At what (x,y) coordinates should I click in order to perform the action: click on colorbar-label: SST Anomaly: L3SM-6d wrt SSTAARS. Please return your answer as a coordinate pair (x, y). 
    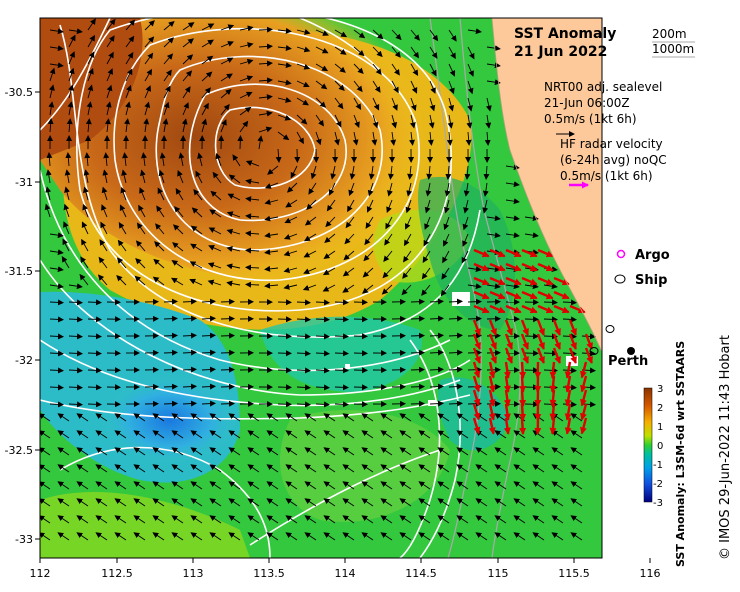
    Looking at the image, I should click on (680, 454).